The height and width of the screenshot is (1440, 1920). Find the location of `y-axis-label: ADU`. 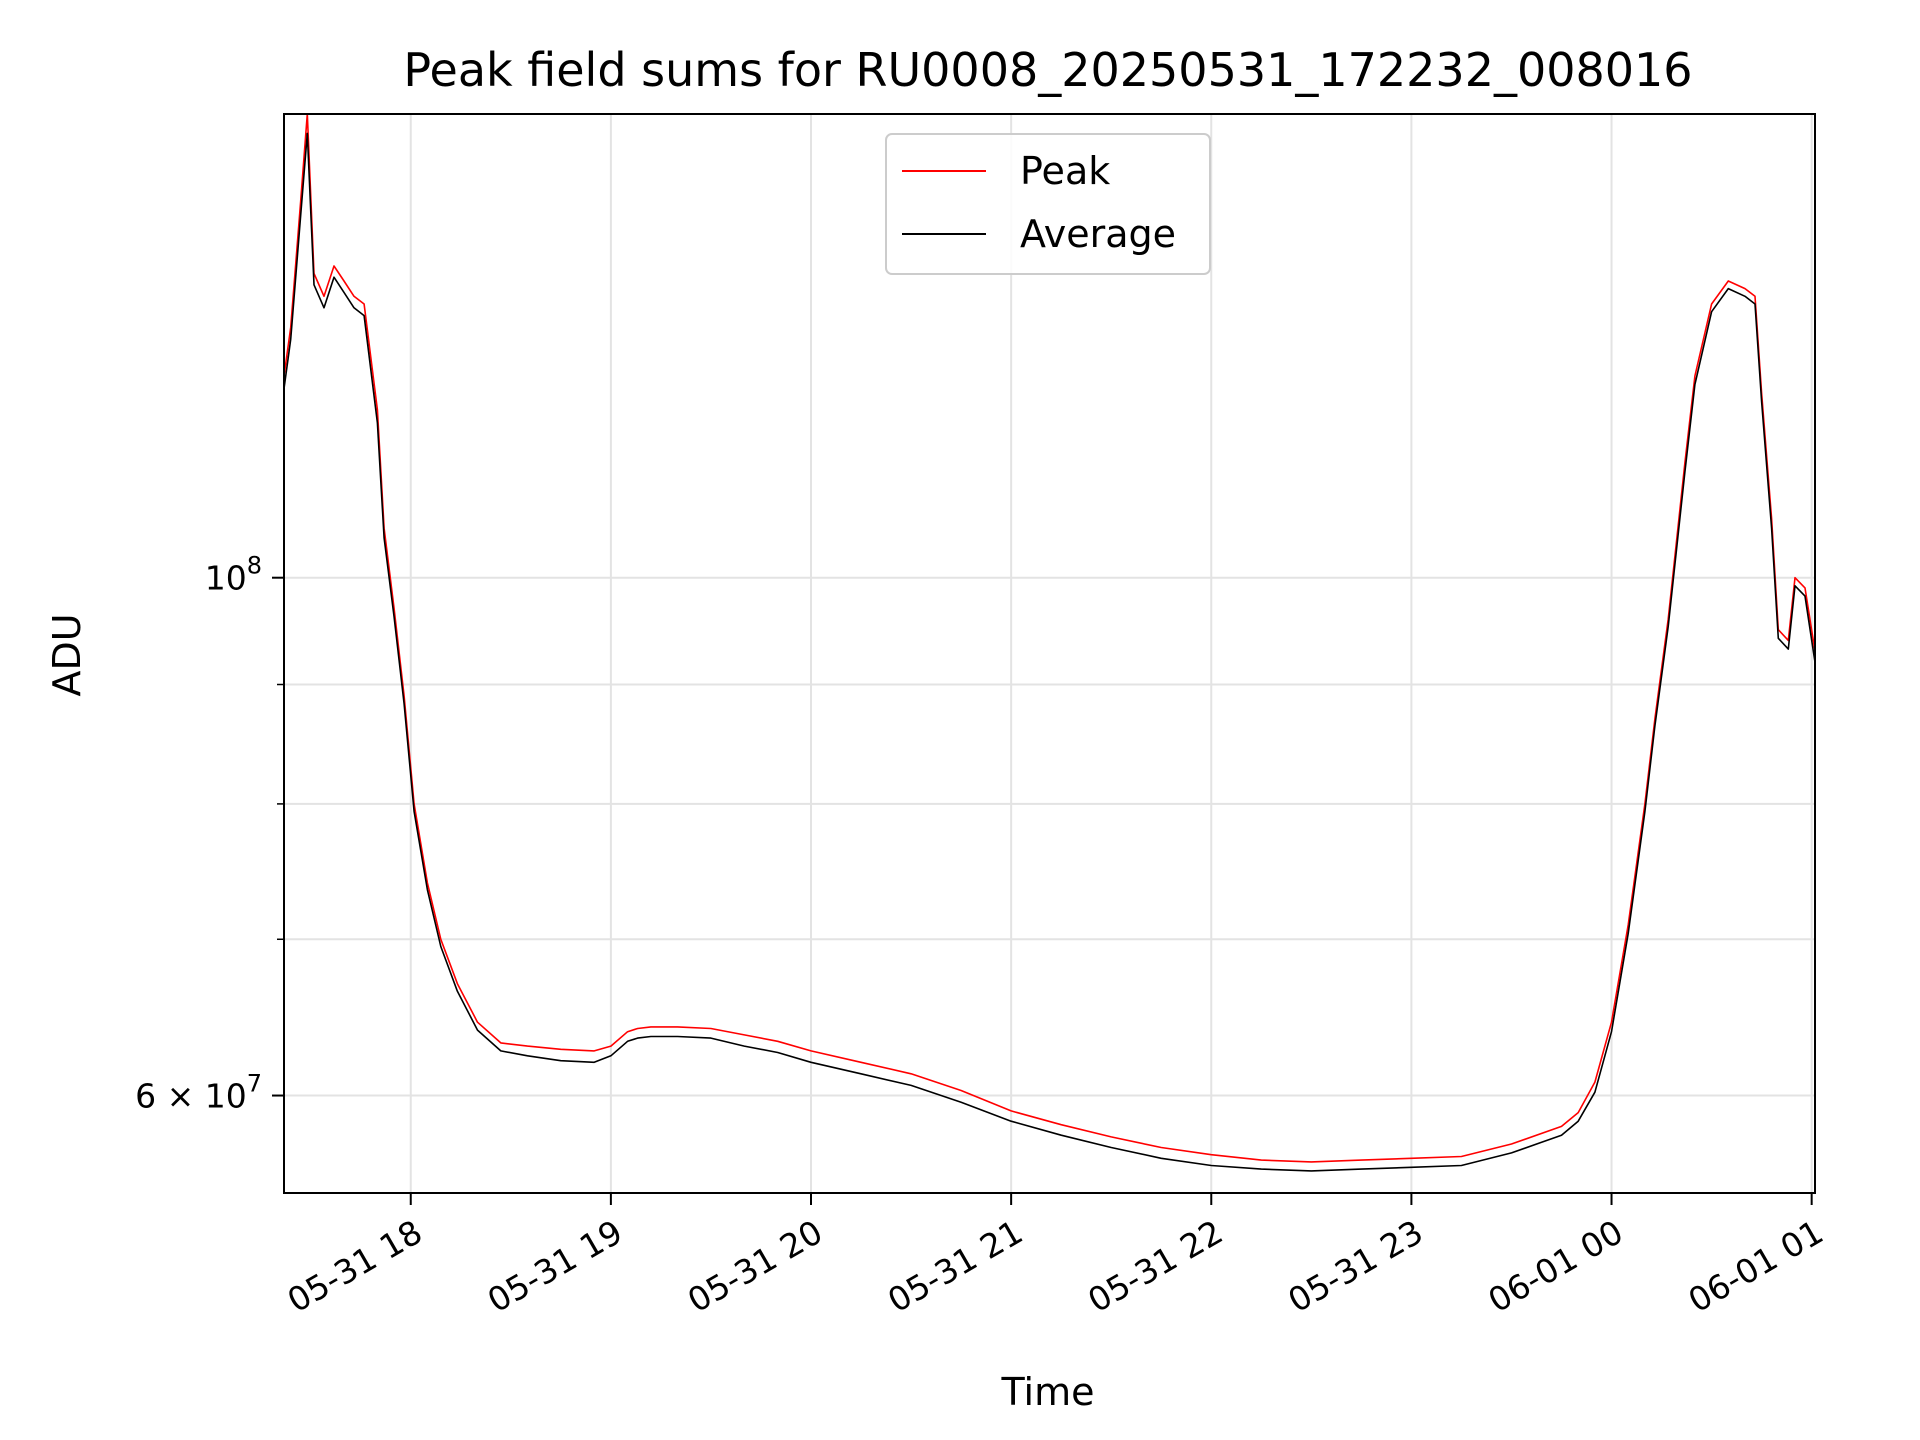

y-axis-label: ADU is located at coordinates (67, 654).